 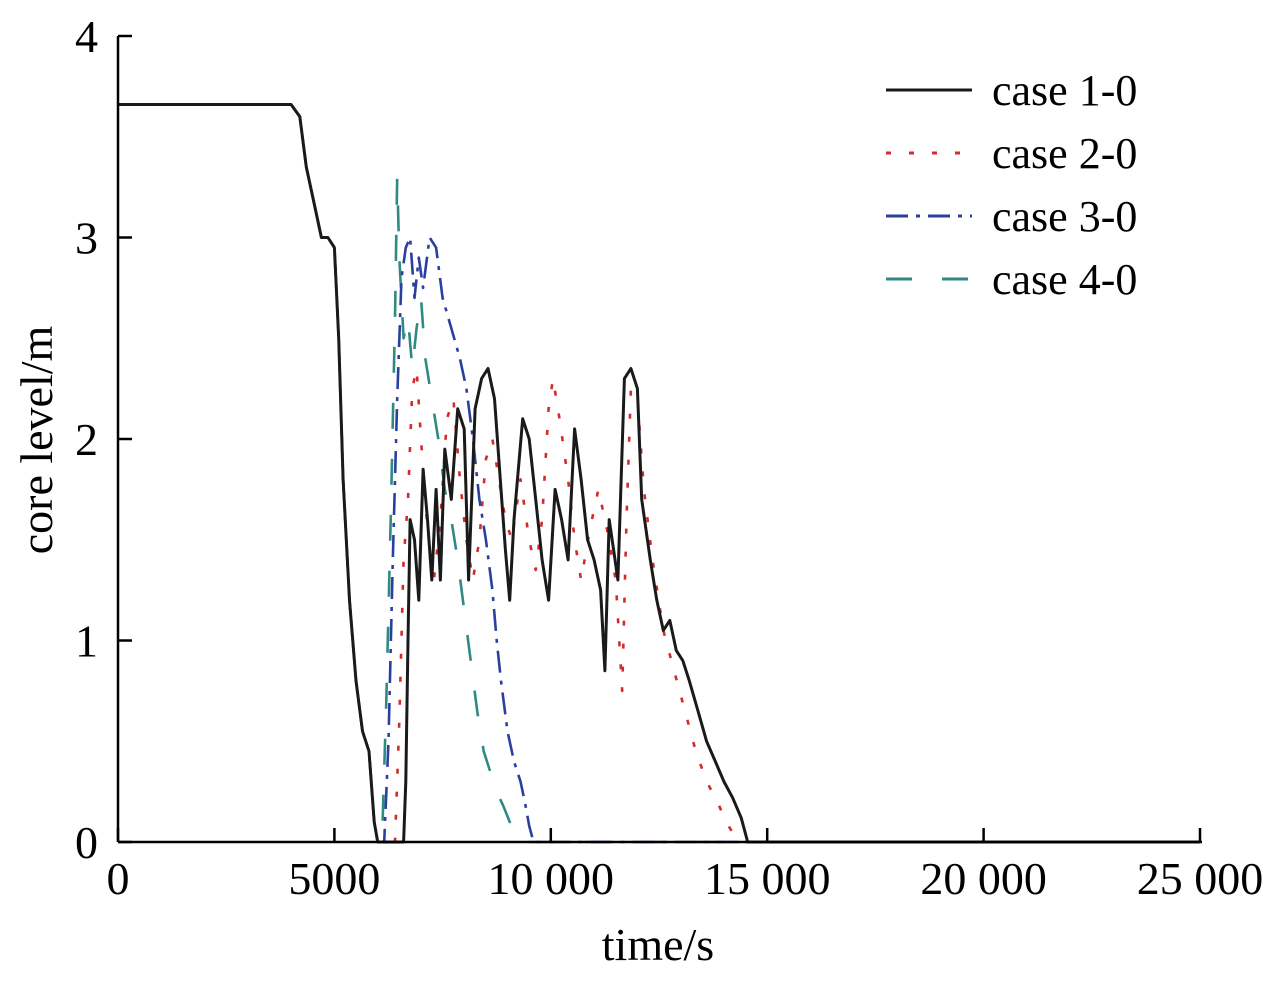 I want to click on x-tick-label: 20 000, so click(x=983, y=878).